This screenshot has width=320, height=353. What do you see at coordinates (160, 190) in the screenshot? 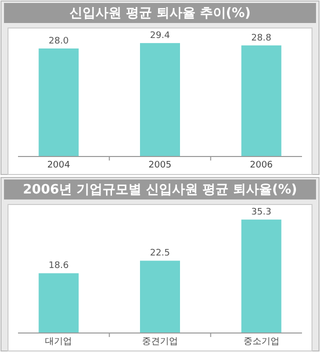
I see `chart-title: 2006년 기업규모별 신입사원 평균 퇴사율(%)` at bounding box center [160, 190].